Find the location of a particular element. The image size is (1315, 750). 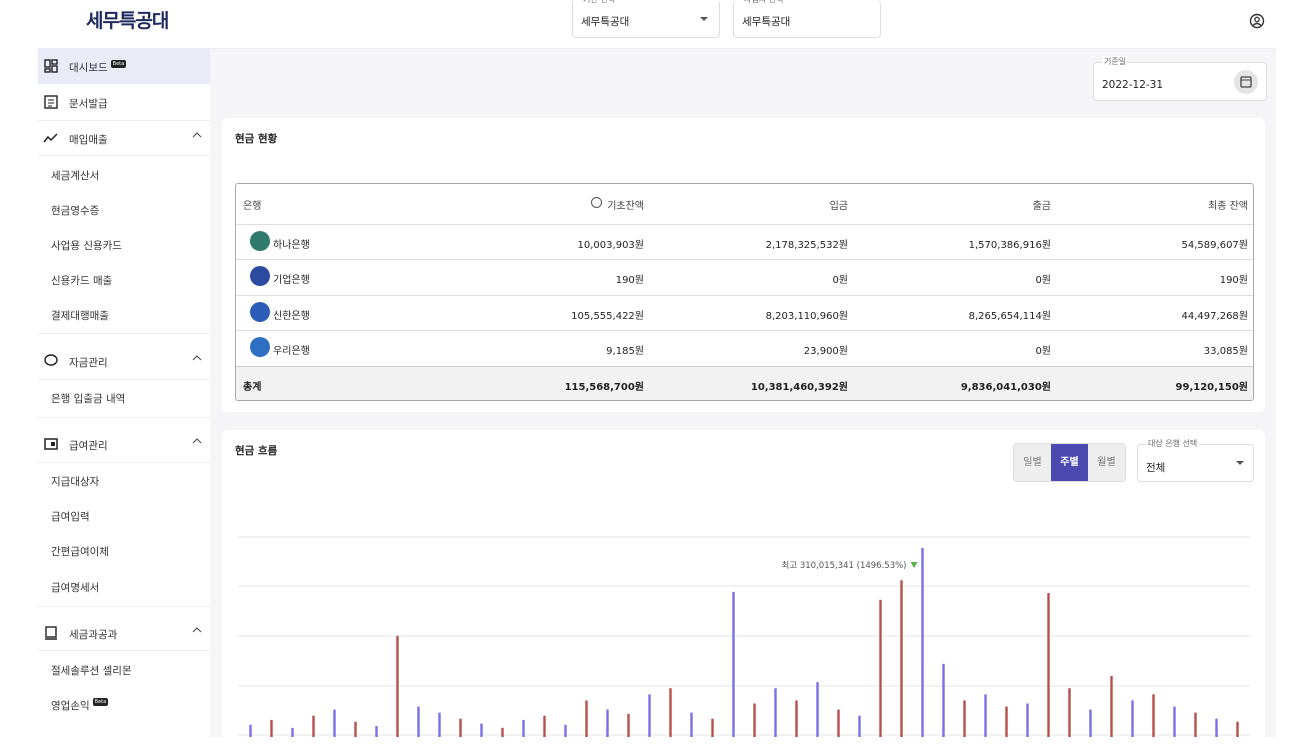

card-title: 현금 현황 is located at coordinates (256, 139).